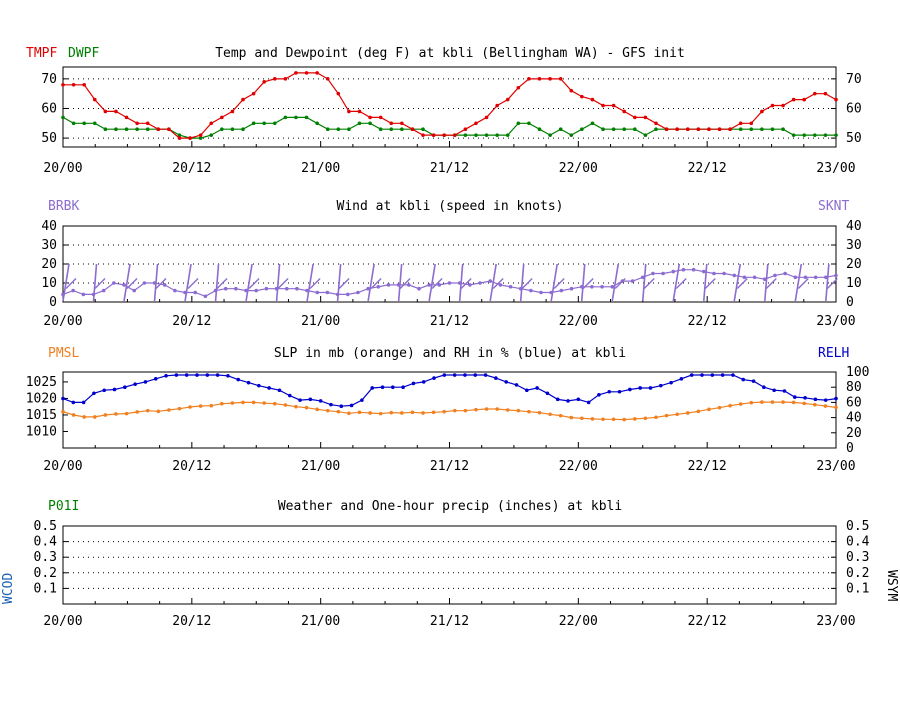  Describe the element at coordinates (449, 565) in the screenshot. I see `precip-frame` at that location.